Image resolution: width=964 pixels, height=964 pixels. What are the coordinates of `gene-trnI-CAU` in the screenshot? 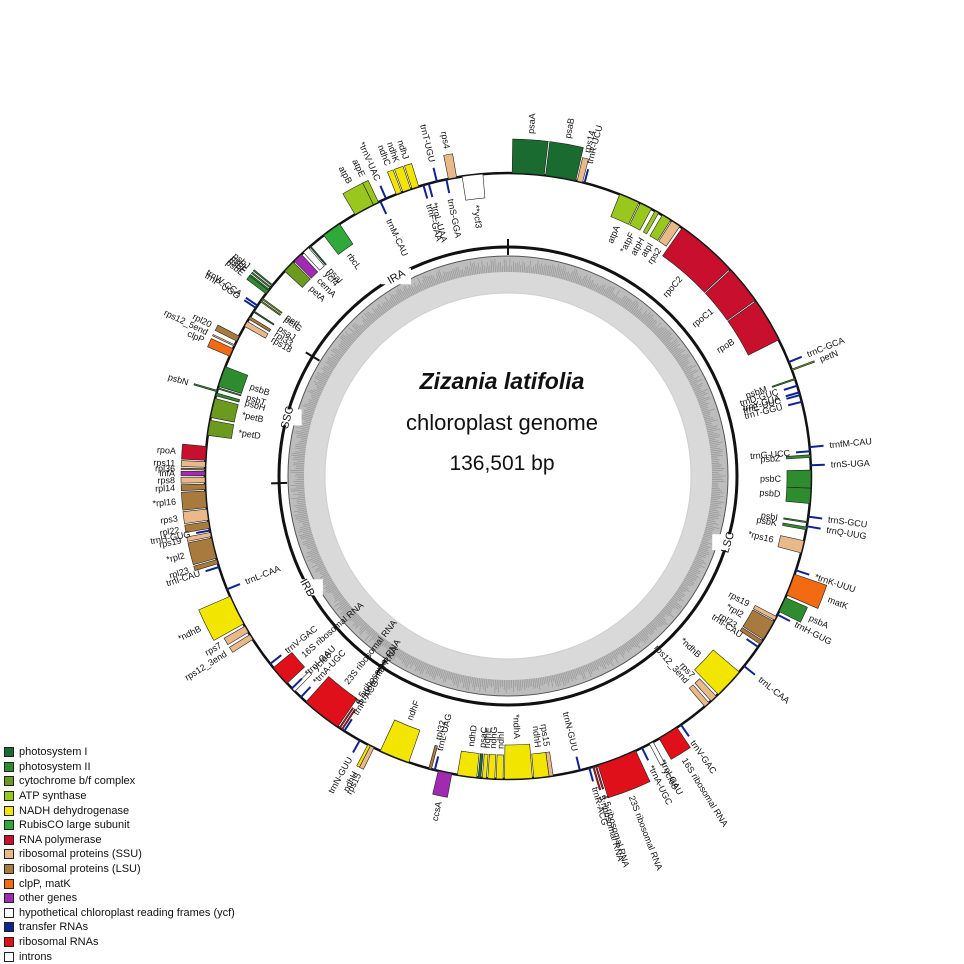 It's located at (212, 569).